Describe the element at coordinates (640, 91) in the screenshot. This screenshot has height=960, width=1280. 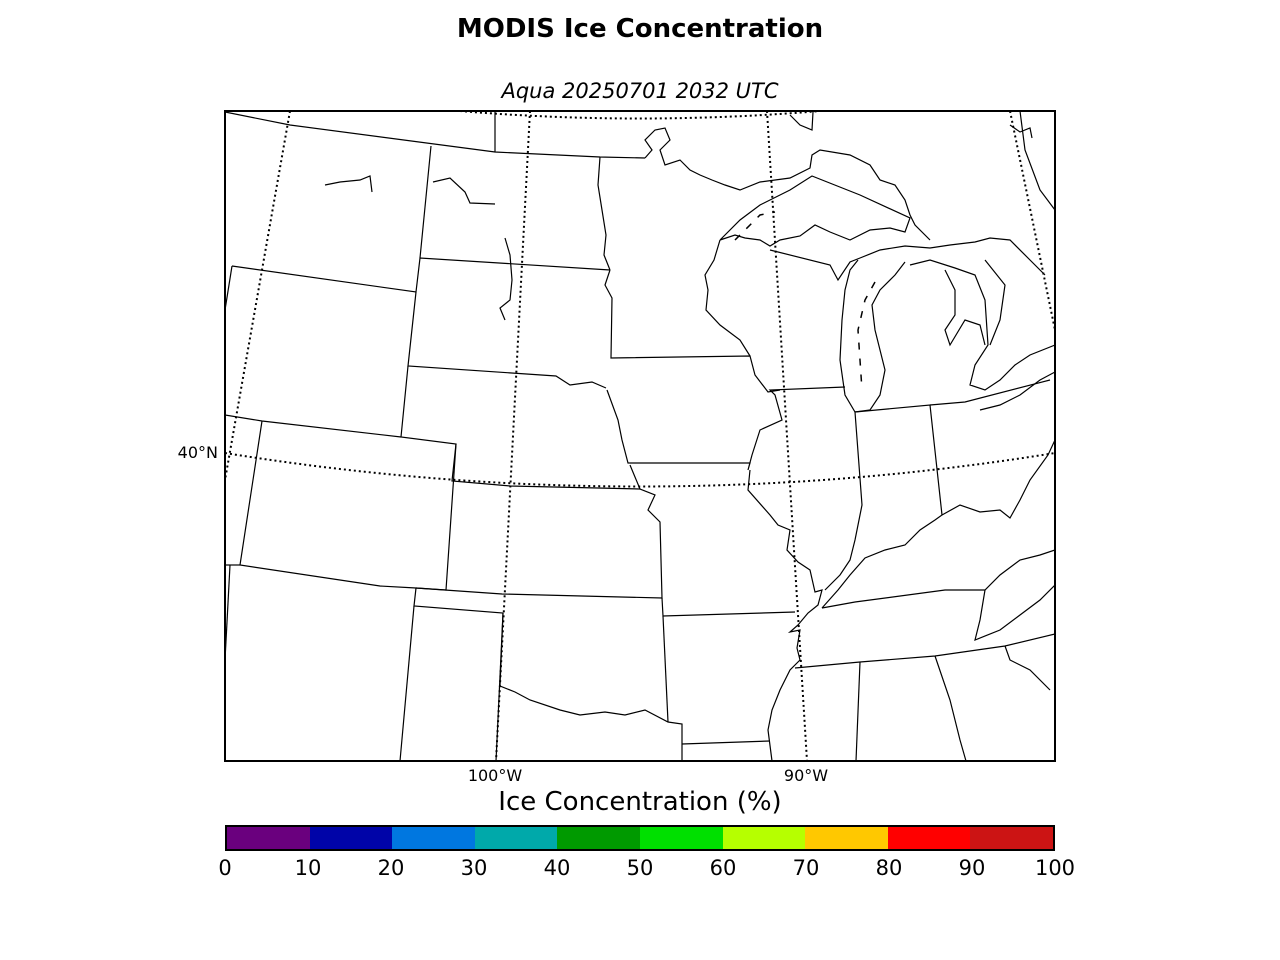
I see `figure-subtitle: Aqua 20250701 2032 UTC` at that location.